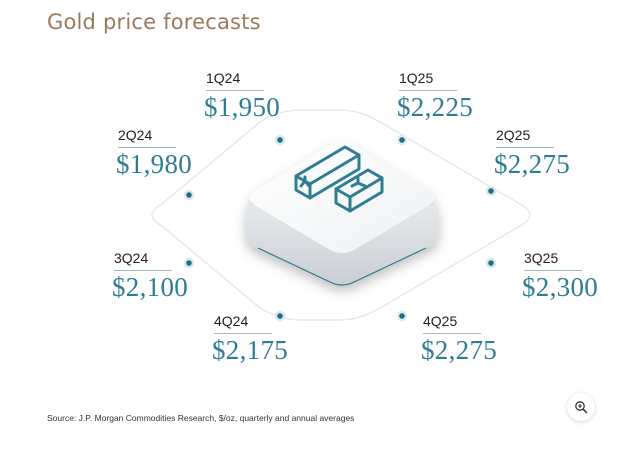 The height and width of the screenshot is (450, 641). What do you see at coordinates (189, 195) in the screenshot?
I see `dot-2q24` at bounding box center [189, 195].